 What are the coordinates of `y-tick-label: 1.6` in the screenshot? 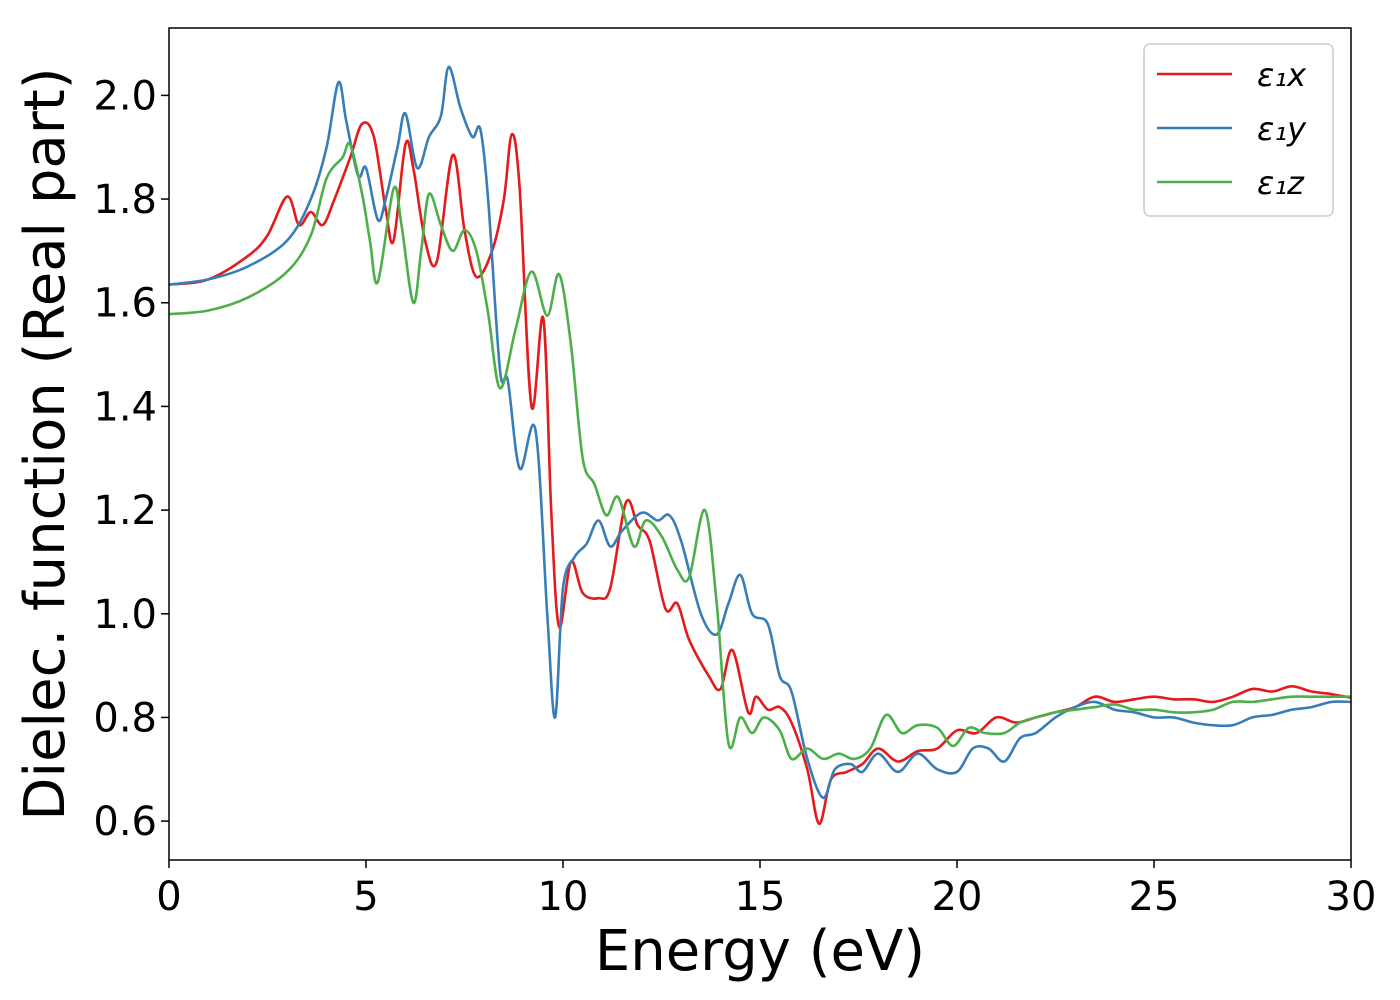 It's located at (125, 304).